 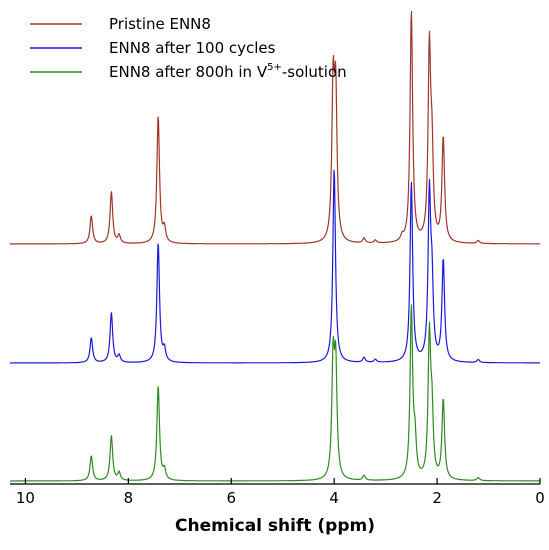 What do you see at coordinates (160, 24) in the screenshot?
I see `legend-label-pristine: Pristine ENN8` at bounding box center [160, 24].